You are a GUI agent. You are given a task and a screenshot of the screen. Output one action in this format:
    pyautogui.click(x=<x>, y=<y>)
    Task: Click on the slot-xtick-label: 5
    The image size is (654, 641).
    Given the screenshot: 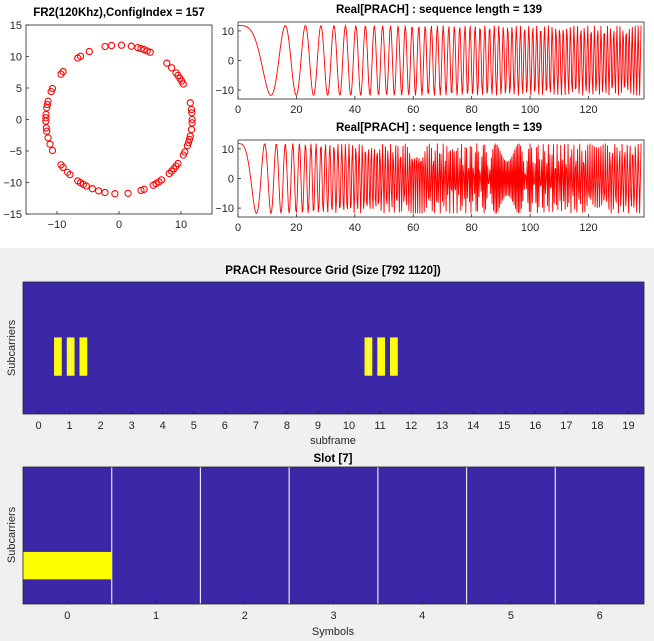 What is the action you would take?
    pyautogui.click(x=511, y=616)
    